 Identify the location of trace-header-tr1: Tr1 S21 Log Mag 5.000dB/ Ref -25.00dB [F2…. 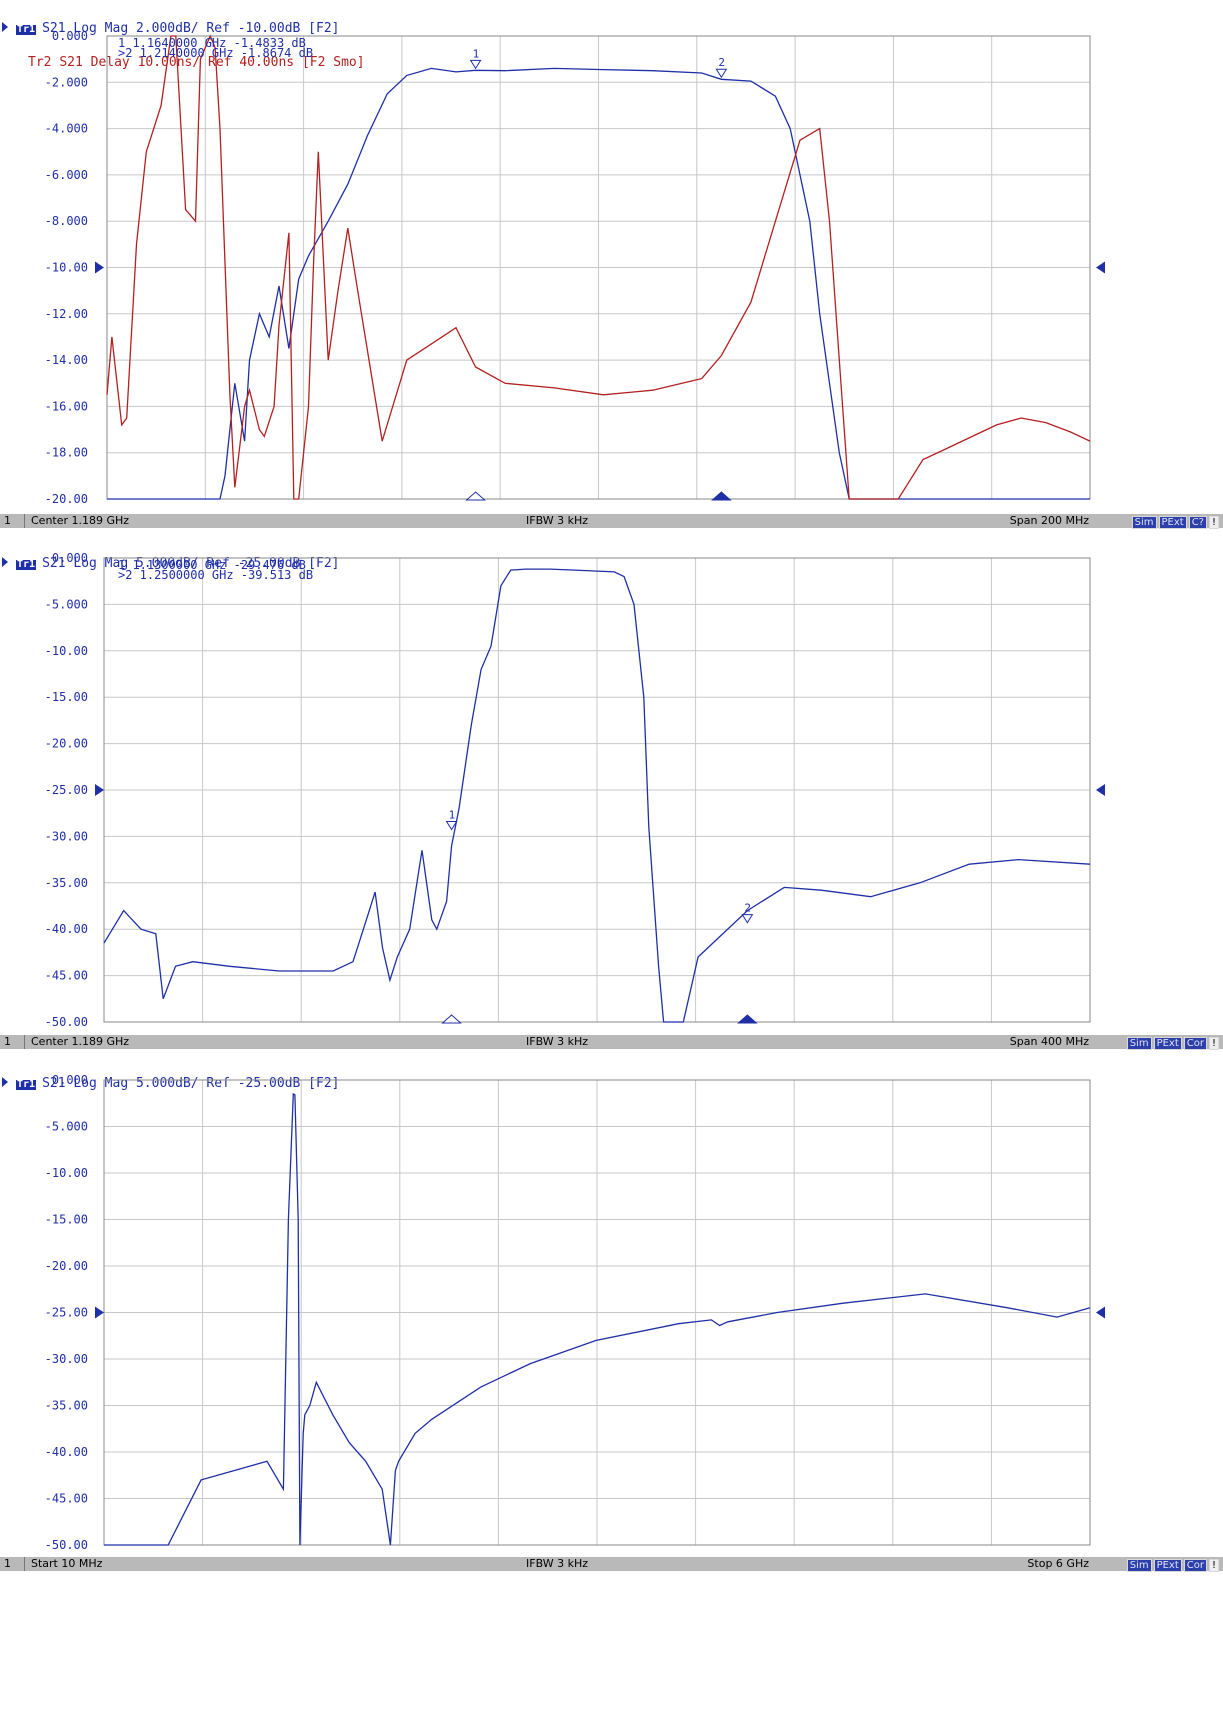
(169, 563).